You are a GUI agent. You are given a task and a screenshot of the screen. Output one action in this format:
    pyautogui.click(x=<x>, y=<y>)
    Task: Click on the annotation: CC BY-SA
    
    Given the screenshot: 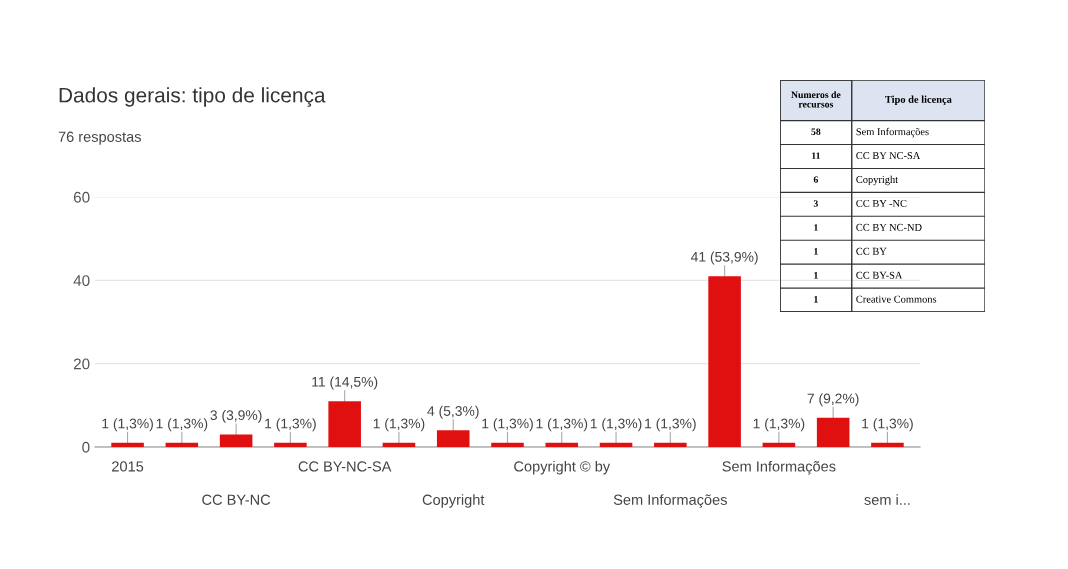 What is the action you would take?
    pyautogui.click(x=879, y=275)
    